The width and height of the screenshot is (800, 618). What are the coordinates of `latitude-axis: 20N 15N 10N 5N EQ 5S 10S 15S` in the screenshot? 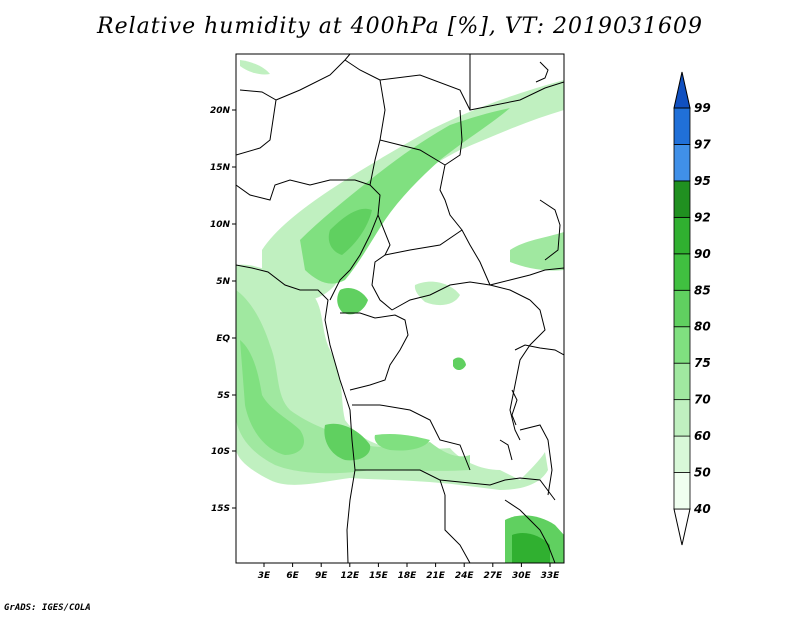 It's located at (223, 310).